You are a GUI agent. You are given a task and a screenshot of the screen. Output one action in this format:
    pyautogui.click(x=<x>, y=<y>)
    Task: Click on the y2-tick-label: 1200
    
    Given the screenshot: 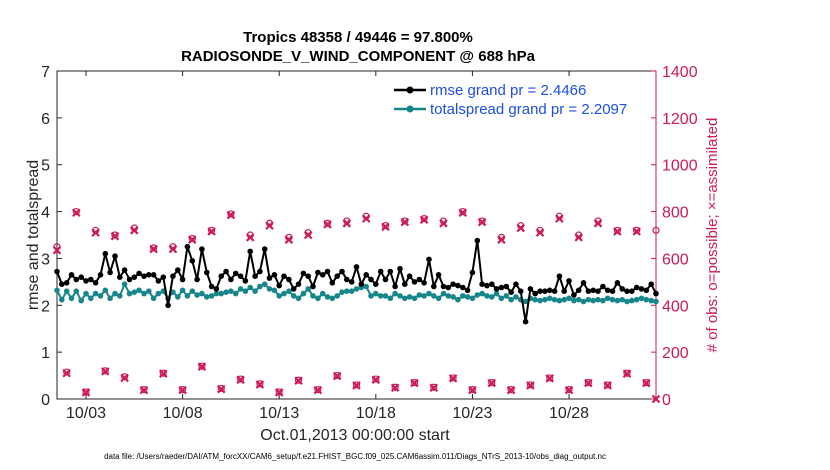 What is the action you would take?
    pyautogui.click(x=680, y=119)
    